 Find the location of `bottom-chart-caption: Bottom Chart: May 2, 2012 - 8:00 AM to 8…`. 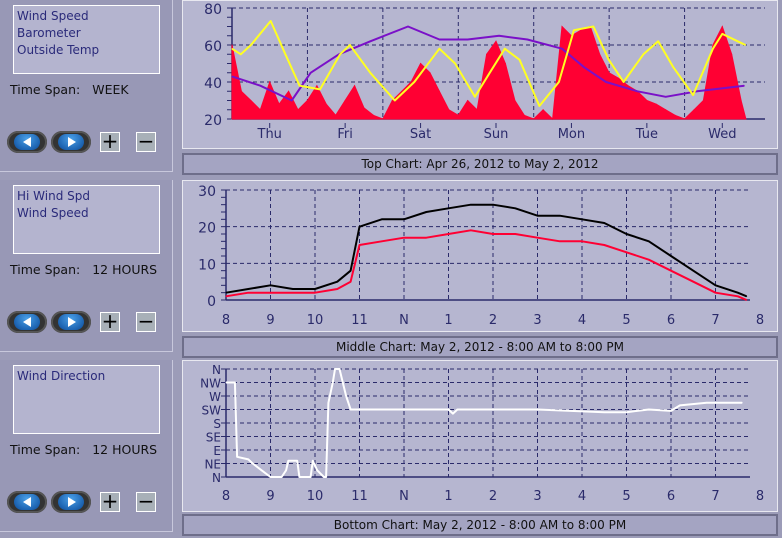

bottom-chart-caption: Bottom Chart: May 2, 2012 - 8:00 AM to 8… is located at coordinates (480, 525).